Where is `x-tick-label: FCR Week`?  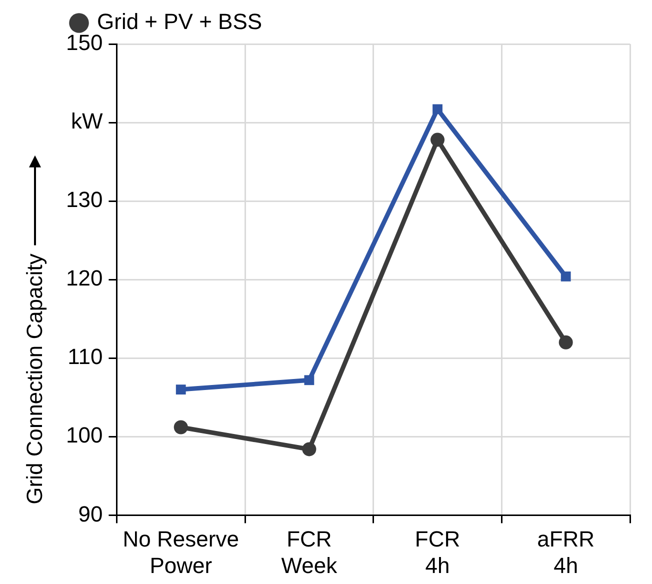
x-tick-label: FCR Week is located at coordinates (309, 552).